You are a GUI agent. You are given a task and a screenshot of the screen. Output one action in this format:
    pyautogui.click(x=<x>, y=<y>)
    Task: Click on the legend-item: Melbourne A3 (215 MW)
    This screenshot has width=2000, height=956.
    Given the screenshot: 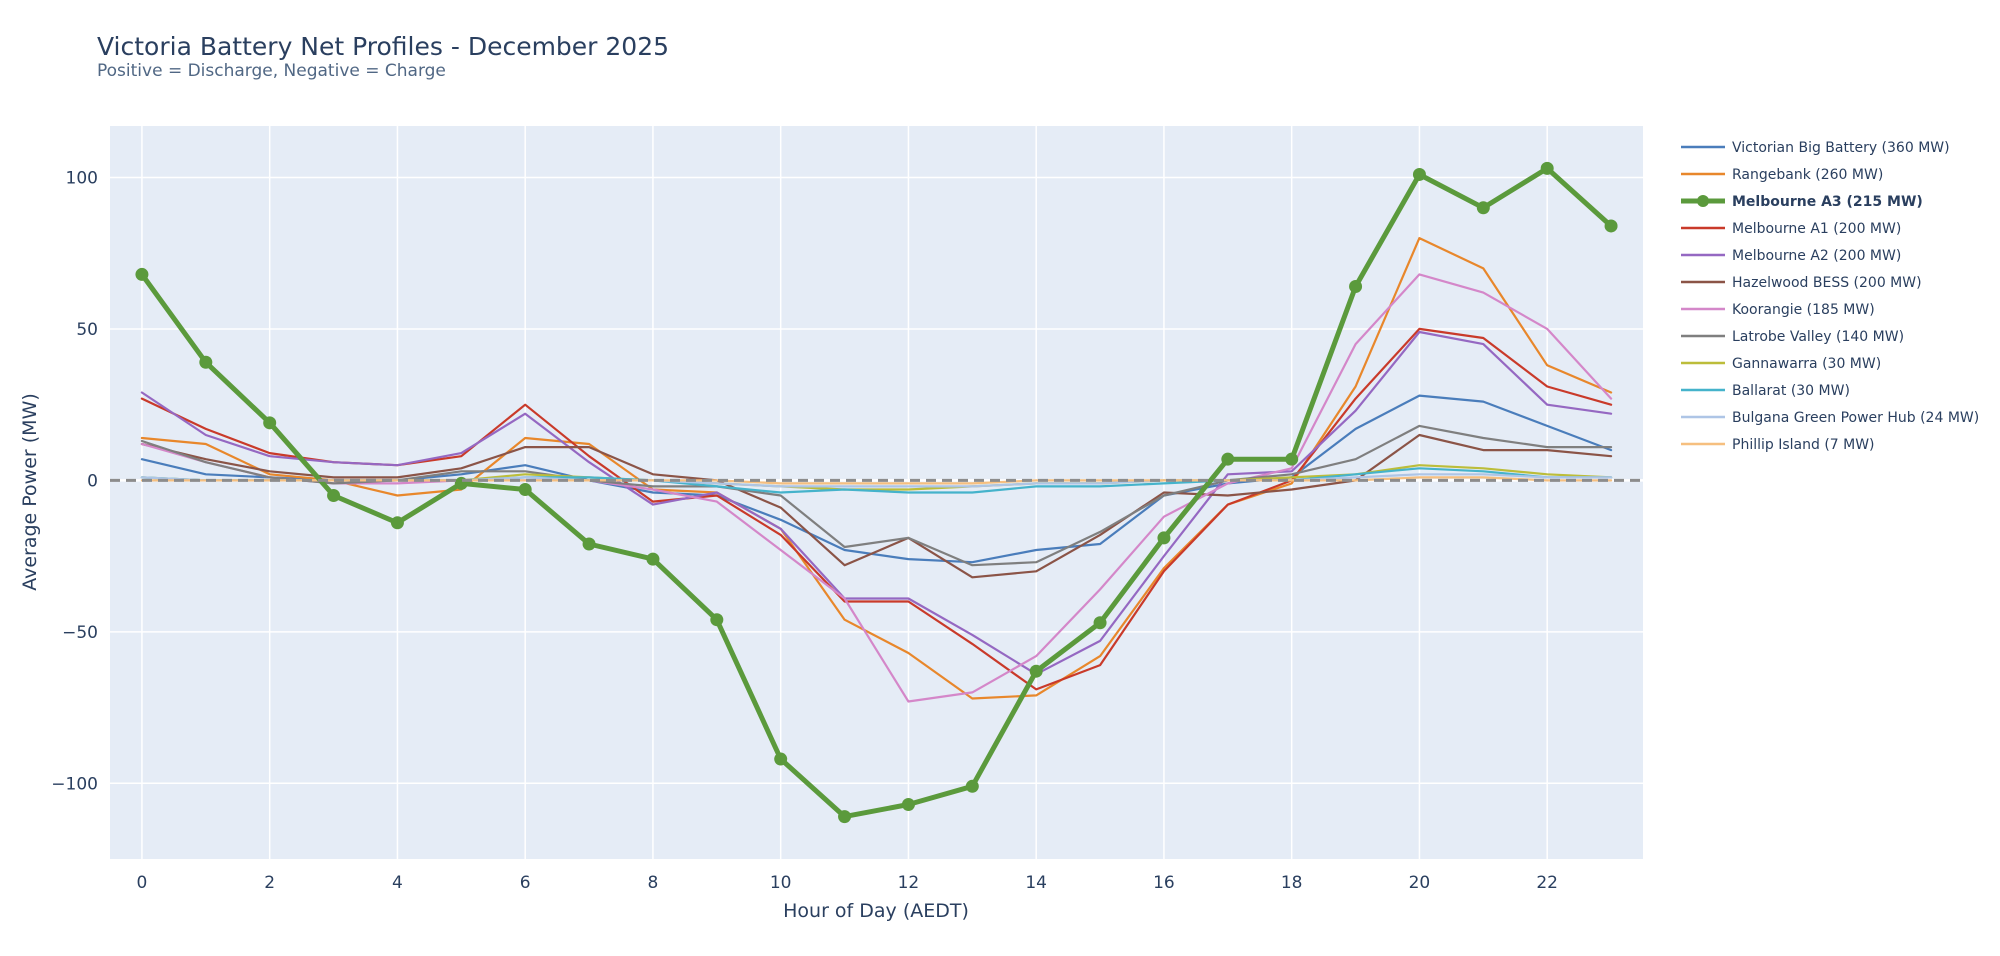 What is the action you would take?
    pyautogui.click(x=1802, y=202)
    